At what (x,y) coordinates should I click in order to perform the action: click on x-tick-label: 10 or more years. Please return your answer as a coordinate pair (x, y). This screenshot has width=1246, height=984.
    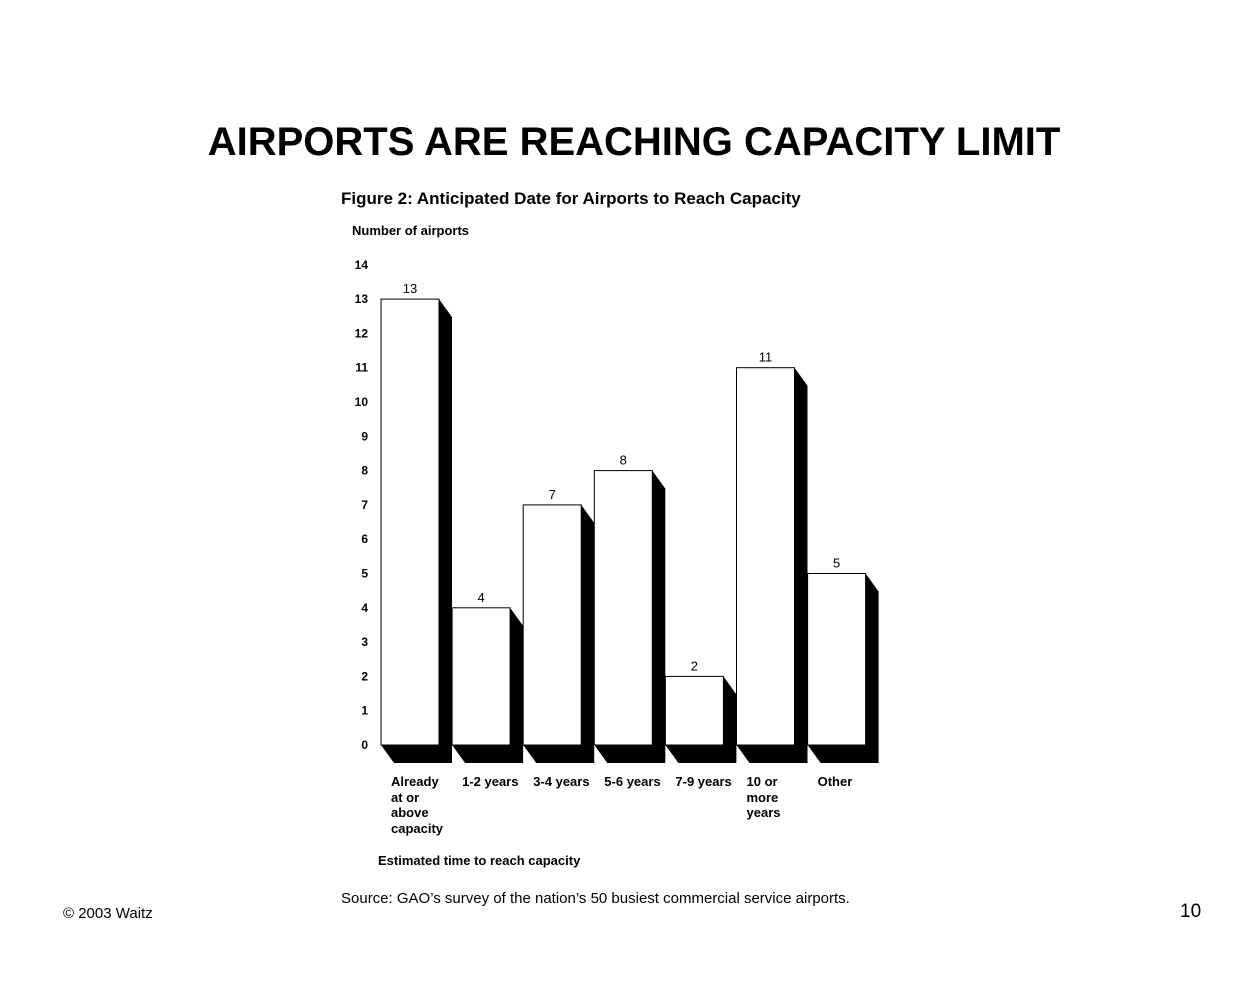
    Looking at the image, I should click on (763, 797).